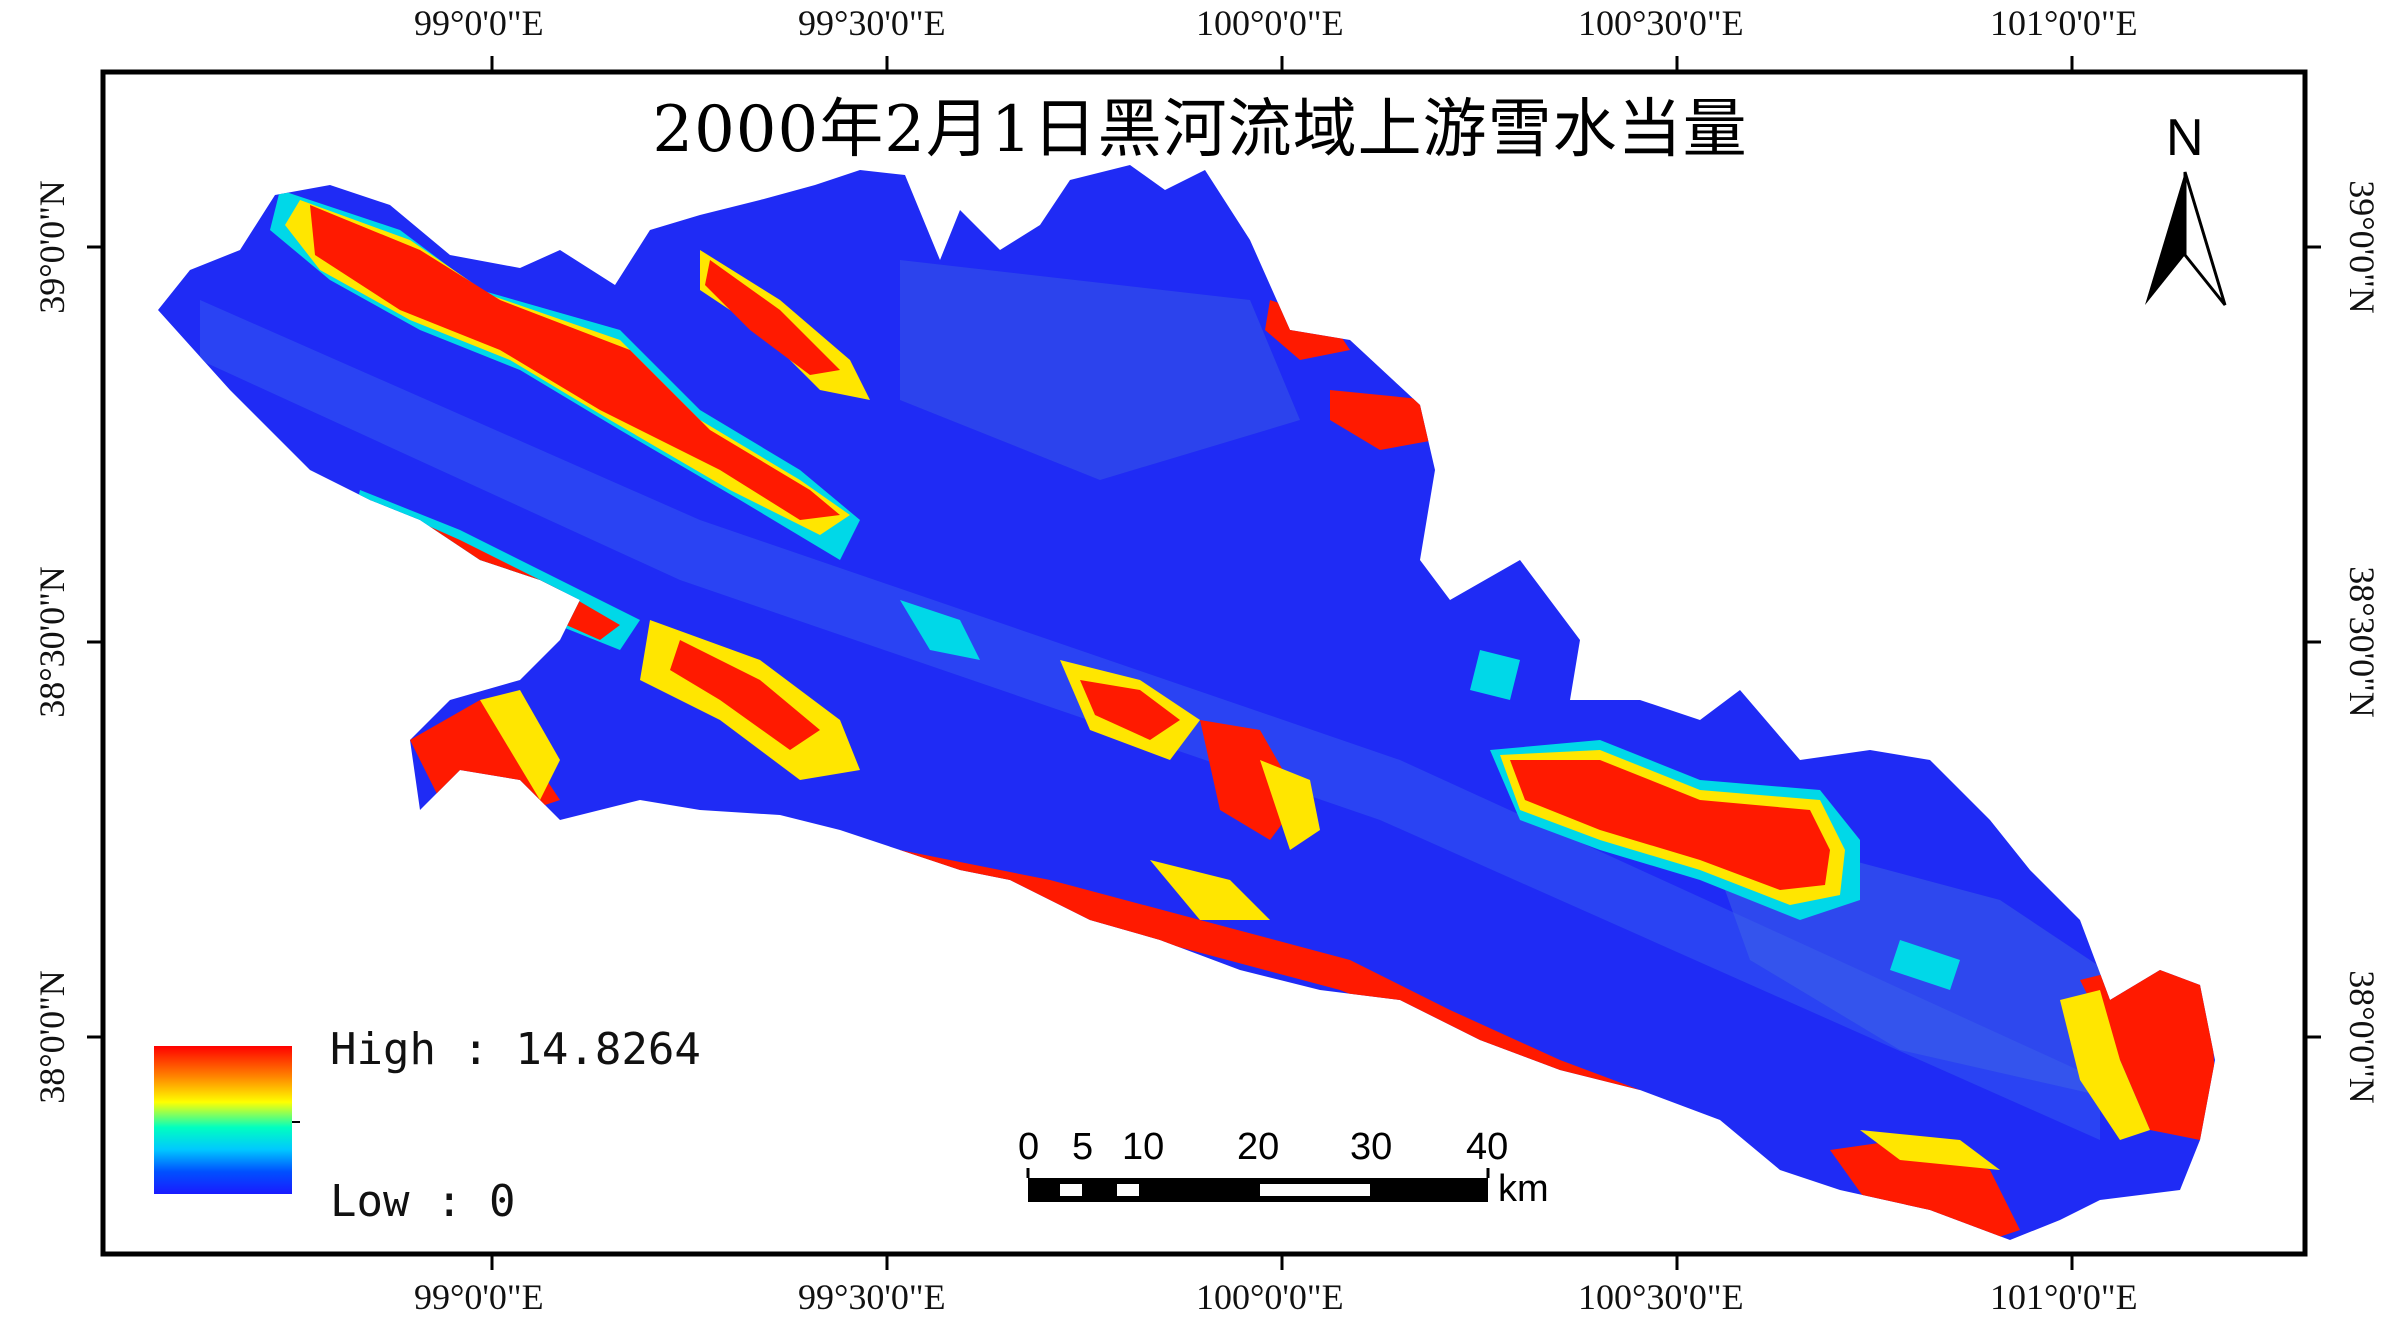 The image size is (2400, 1320). Describe the element at coordinates (1083, 1147) in the screenshot. I see `scale-bar-label: 5` at that location.